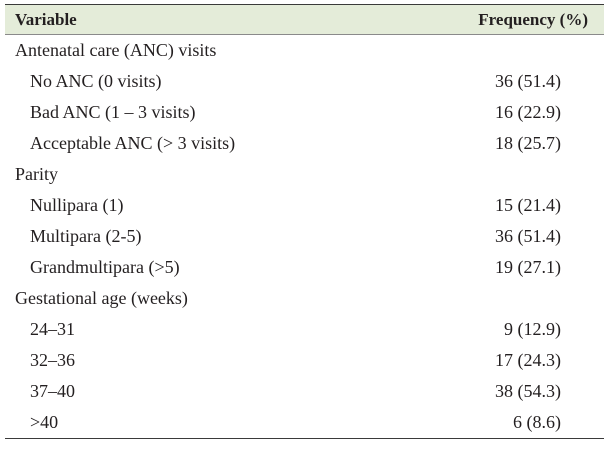  Describe the element at coordinates (528, 205) in the screenshot. I see `row-value: 15 (21.4)` at that location.